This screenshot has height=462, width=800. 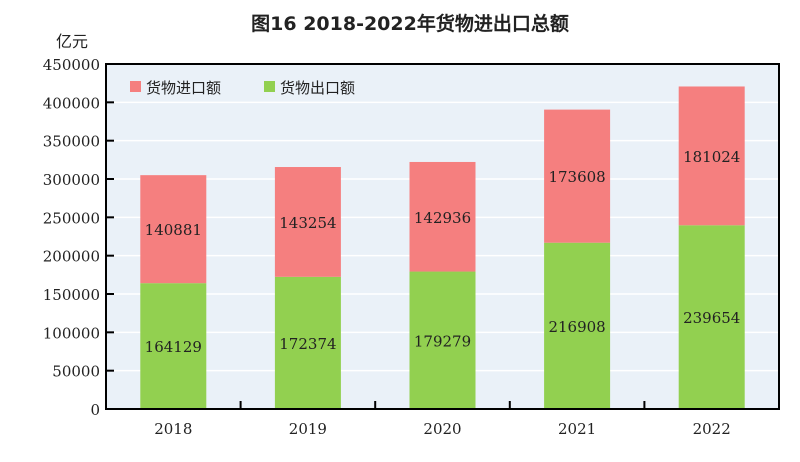 What do you see at coordinates (71, 257) in the screenshot?
I see `y-tick-label: 200000` at bounding box center [71, 257].